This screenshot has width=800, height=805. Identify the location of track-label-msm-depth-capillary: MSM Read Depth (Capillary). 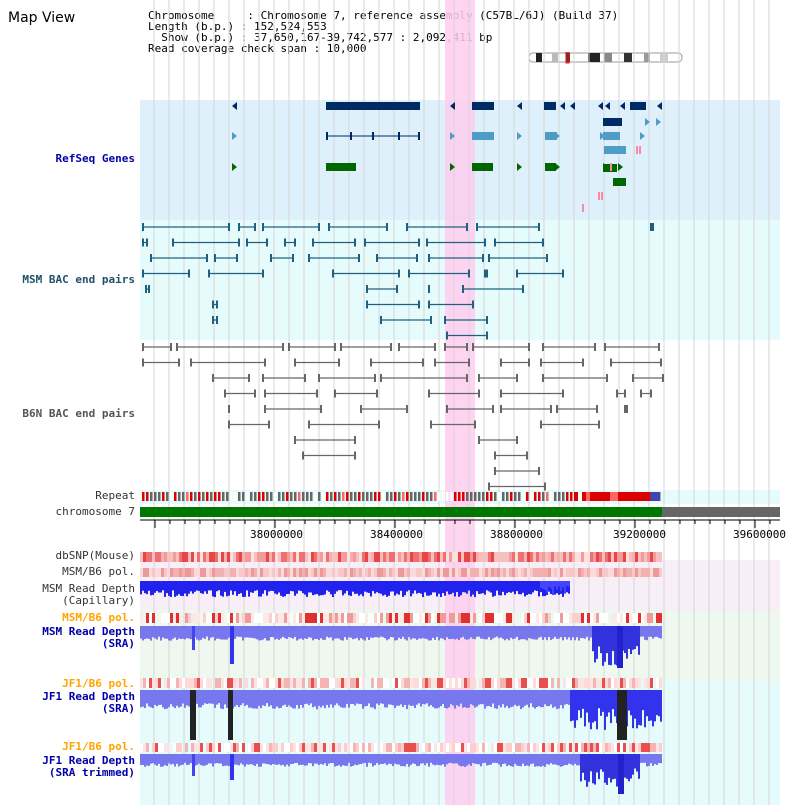
(88, 594).